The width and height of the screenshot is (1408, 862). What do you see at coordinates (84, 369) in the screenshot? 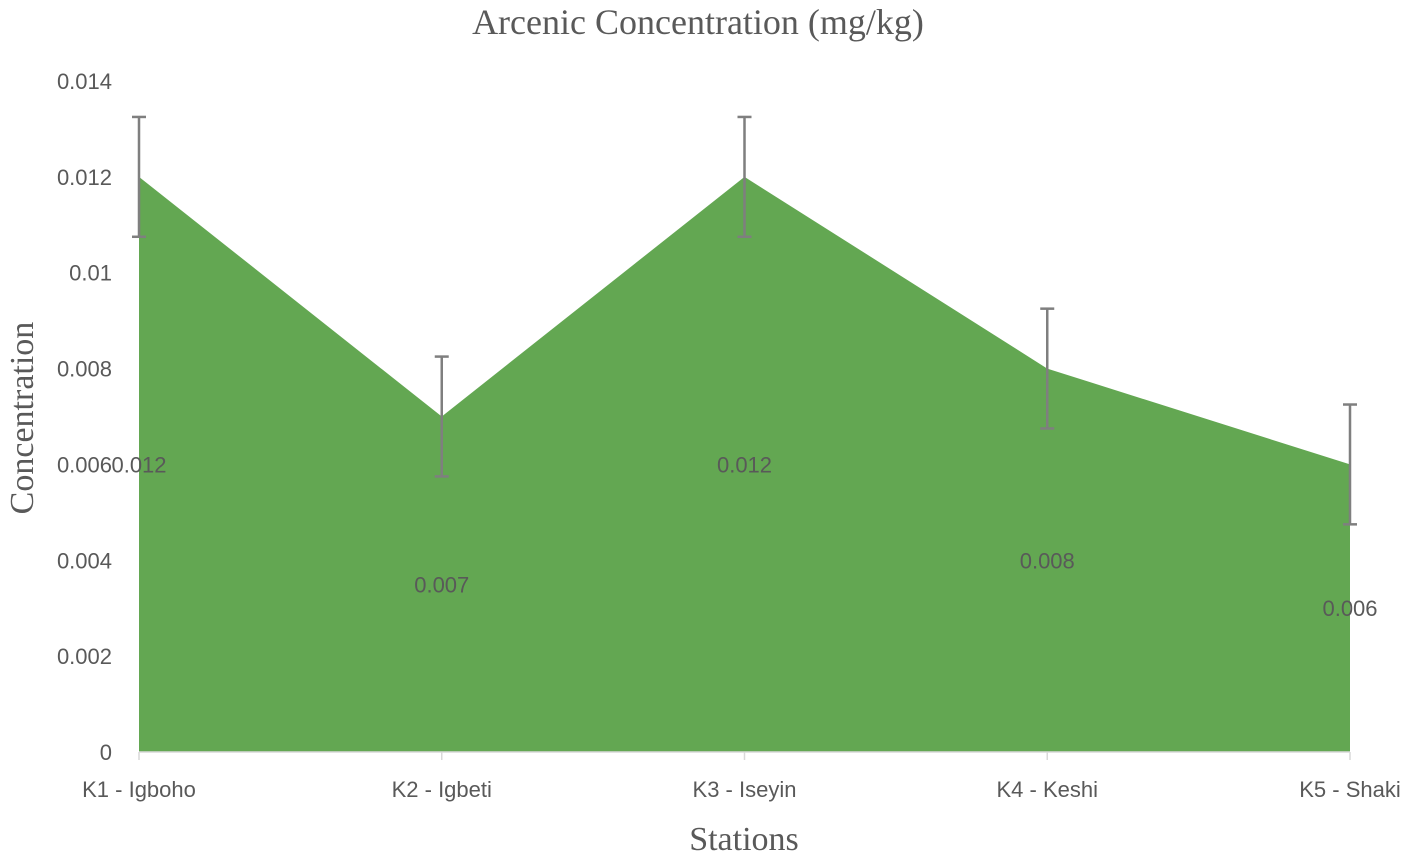
I see `y-tick-label: 0.008` at bounding box center [84, 369].